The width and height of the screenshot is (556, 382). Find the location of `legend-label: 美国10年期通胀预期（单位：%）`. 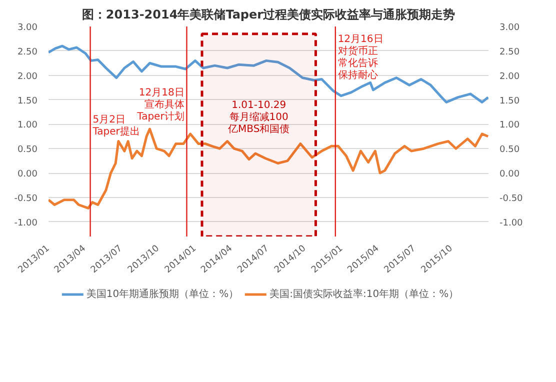

legend-label: 美国10年期通胀预期（单位：%） is located at coordinates (162, 294).